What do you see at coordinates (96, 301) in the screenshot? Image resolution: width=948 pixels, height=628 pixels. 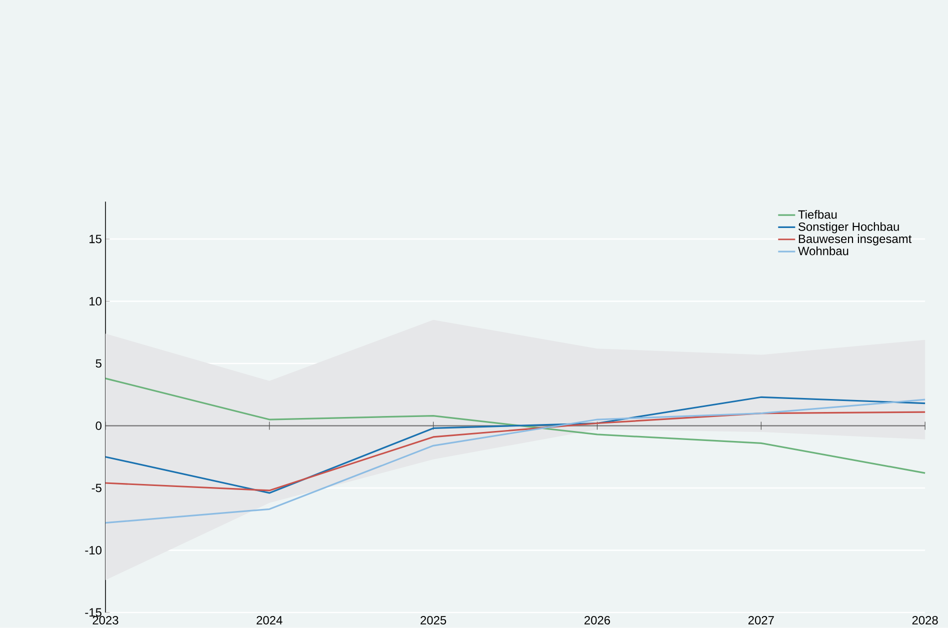 I see `y-tick-label: 10` at bounding box center [96, 301].